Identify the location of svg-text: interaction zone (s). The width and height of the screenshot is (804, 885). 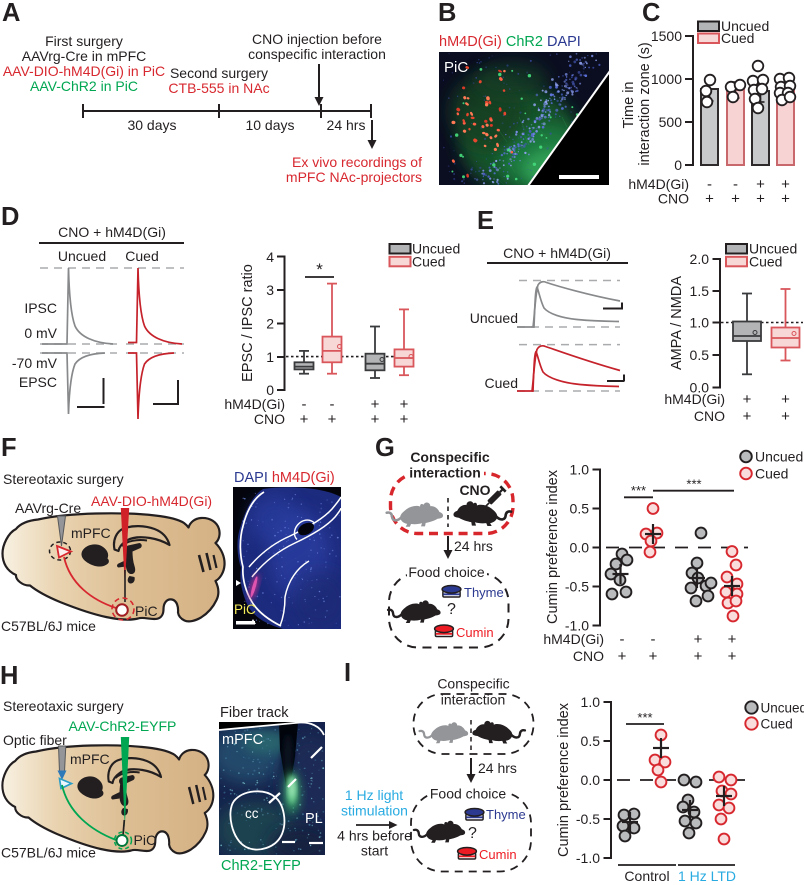
(645, 103).